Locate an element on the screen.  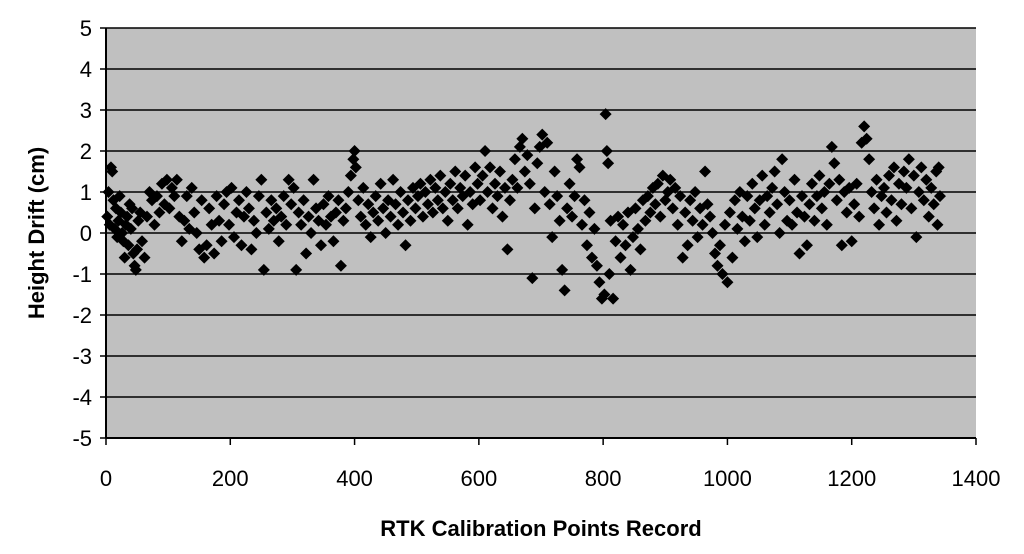
x-tick-label: 1400 is located at coordinates (976, 478).